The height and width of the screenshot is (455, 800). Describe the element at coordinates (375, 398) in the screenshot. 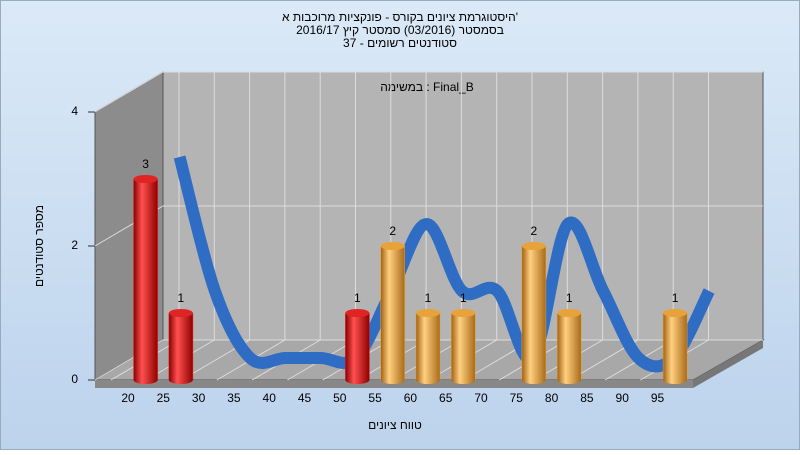

I see `x-tick-label: 55` at that location.